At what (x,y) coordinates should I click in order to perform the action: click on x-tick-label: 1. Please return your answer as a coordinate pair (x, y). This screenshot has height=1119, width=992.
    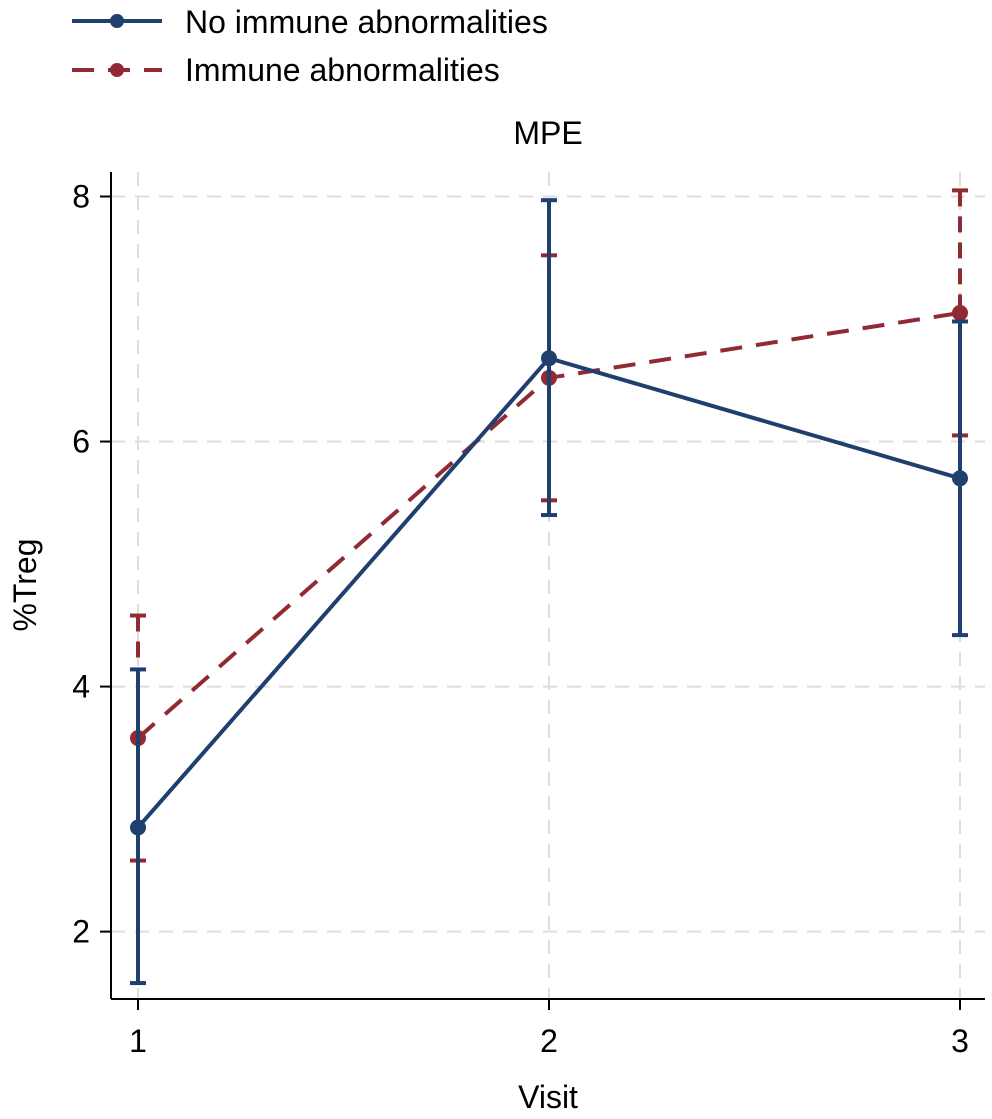
    Looking at the image, I should click on (138, 1041).